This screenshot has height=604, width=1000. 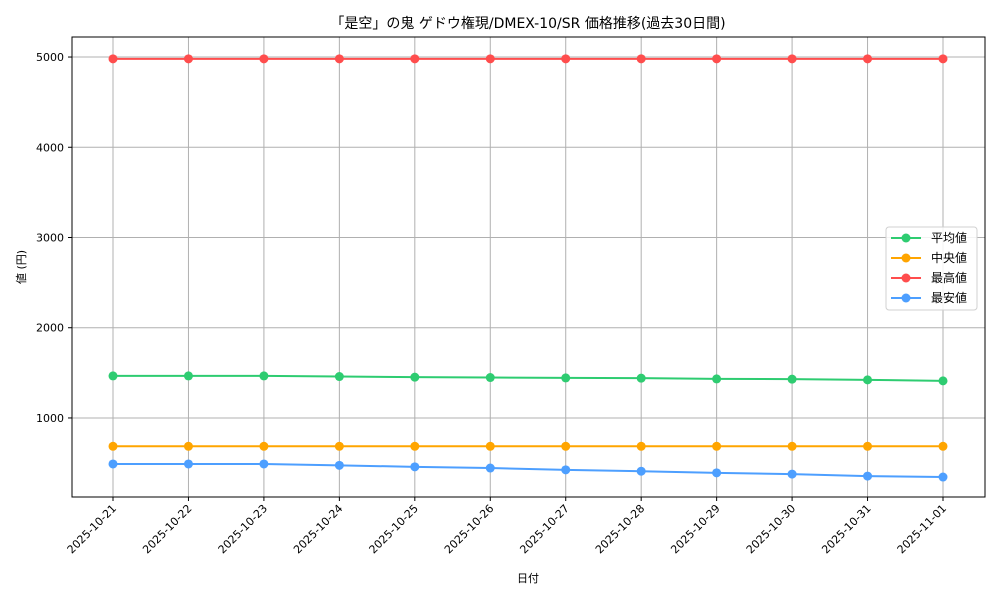 I want to click on x-axis-label: 日付, so click(x=528, y=578).